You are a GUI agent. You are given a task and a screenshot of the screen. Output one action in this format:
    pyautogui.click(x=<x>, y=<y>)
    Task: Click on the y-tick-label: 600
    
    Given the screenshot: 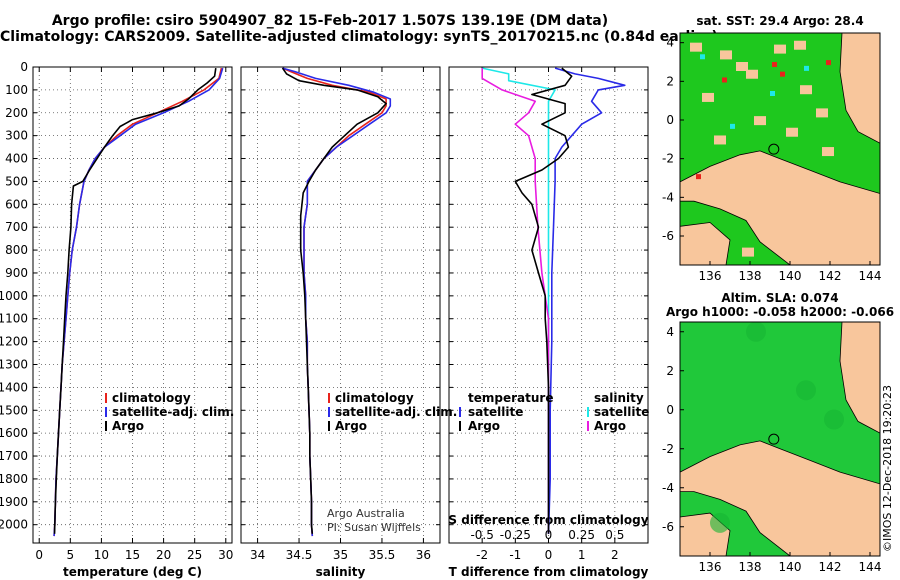 What is the action you would take?
    pyautogui.click(x=16, y=204)
    